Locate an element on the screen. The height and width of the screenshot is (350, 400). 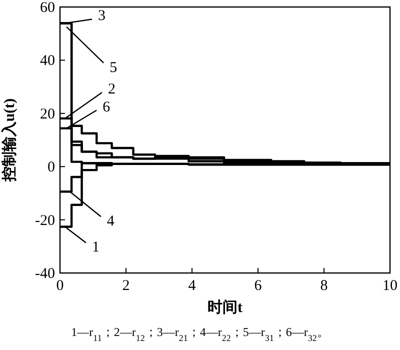
text: 1—r$_{11}$；2—r$_{12}$；3—r$_{21}$；4—r$_{22}$；5—r$_{31}$；6—r$_{32}$。 is located at coordinates (200, 334).